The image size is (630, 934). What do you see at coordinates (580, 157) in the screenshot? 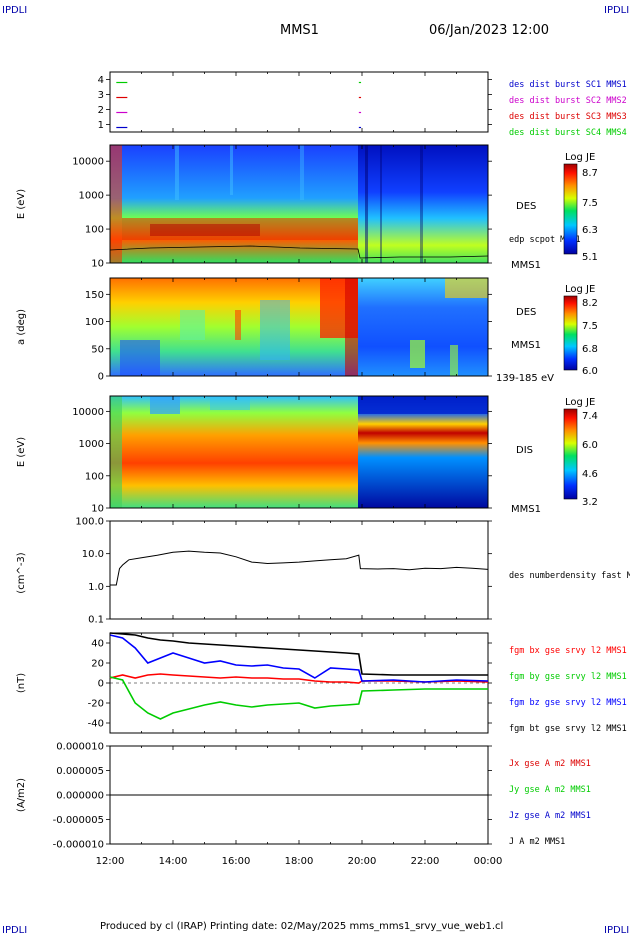
I see `des-energy-colorbar-title: Log JE` at bounding box center [580, 157].